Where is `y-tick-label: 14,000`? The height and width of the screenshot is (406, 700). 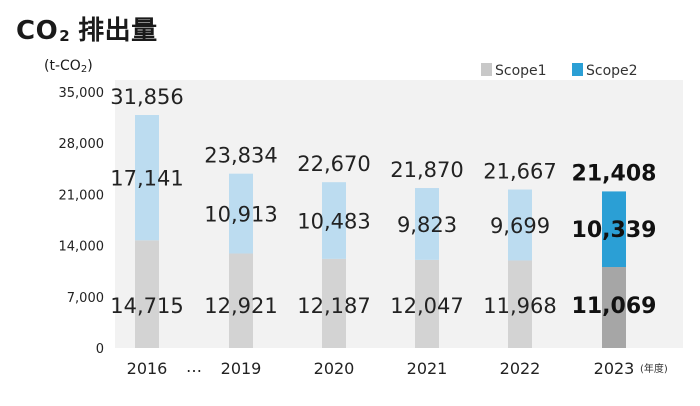
y-tick-label: 14,000 is located at coordinates (82, 247).